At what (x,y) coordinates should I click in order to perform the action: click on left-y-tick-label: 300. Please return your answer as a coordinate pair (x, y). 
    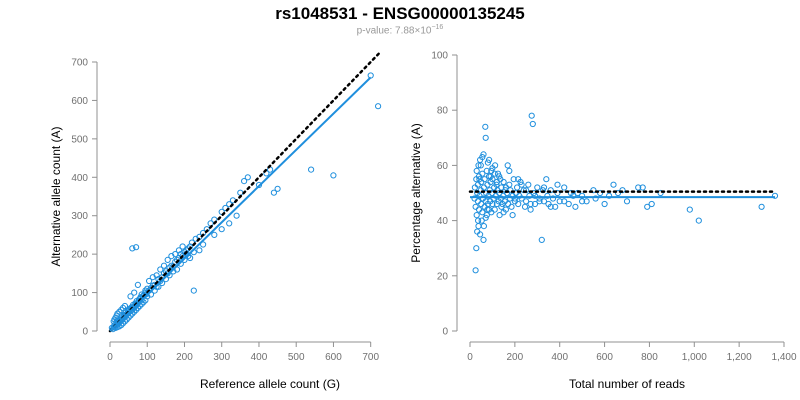
    Looking at the image, I should click on (79, 216).